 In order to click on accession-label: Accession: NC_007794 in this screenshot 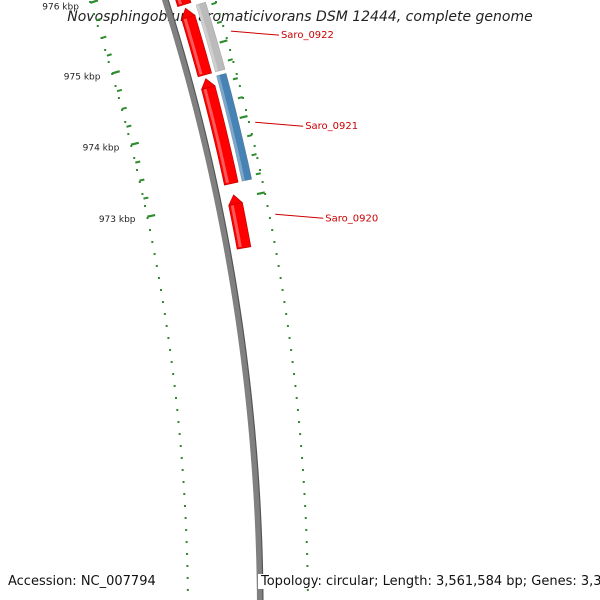, I will do `click(83, 581)`.